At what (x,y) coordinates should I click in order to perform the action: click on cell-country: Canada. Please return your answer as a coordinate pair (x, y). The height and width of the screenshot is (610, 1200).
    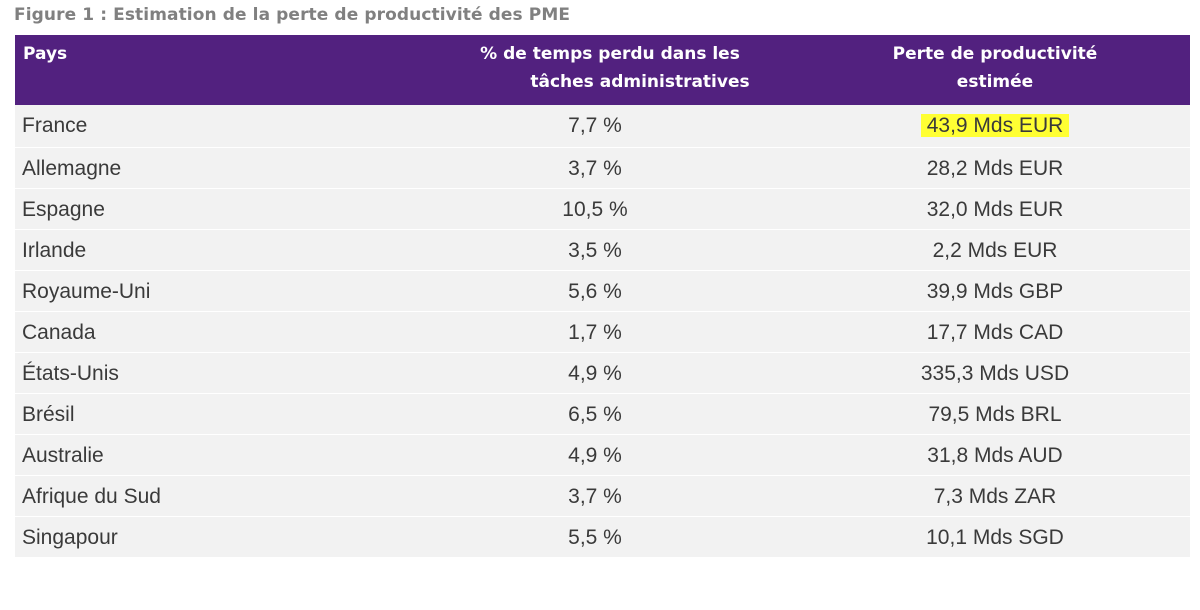
    Looking at the image, I should click on (59, 332).